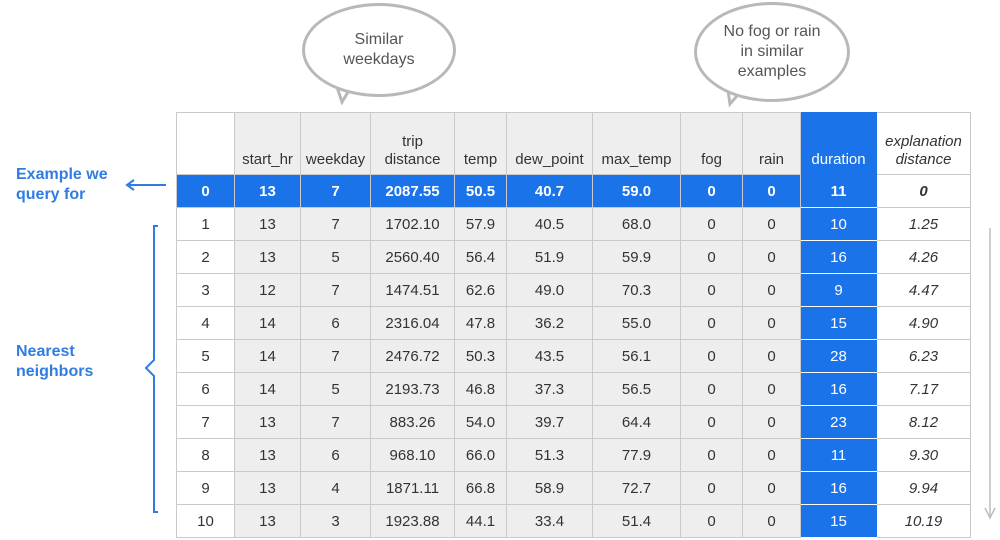 The image size is (1000, 540). Describe the element at coordinates (549, 422) in the screenshot. I see `cell-dew-point: 39.7` at that location.